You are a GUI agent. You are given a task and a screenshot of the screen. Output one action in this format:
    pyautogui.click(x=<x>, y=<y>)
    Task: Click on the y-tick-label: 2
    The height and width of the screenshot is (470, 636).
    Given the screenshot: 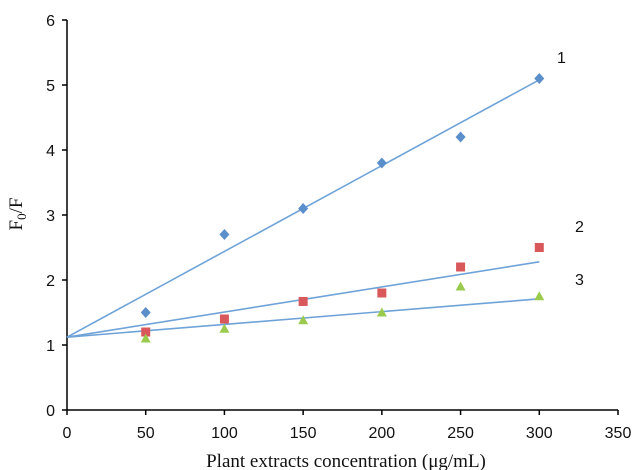 What is the action you would take?
    pyautogui.click(x=50, y=281)
    